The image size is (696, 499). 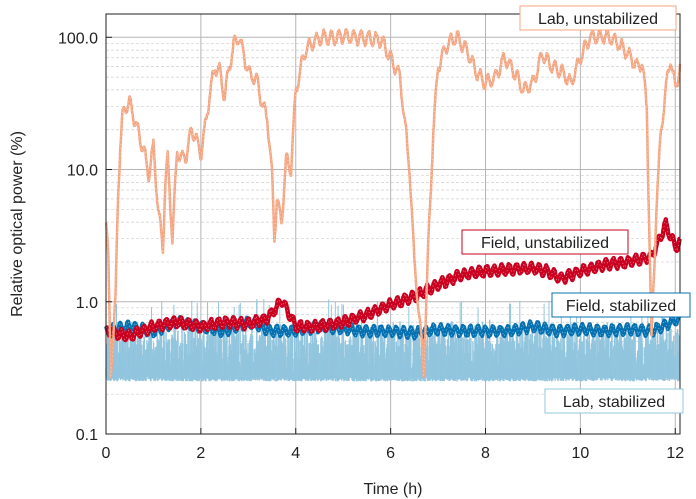 What do you see at coordinates (485, 453) in the screenshot?
I see `x-tick-label: 8` at bounding box center [485, 453].